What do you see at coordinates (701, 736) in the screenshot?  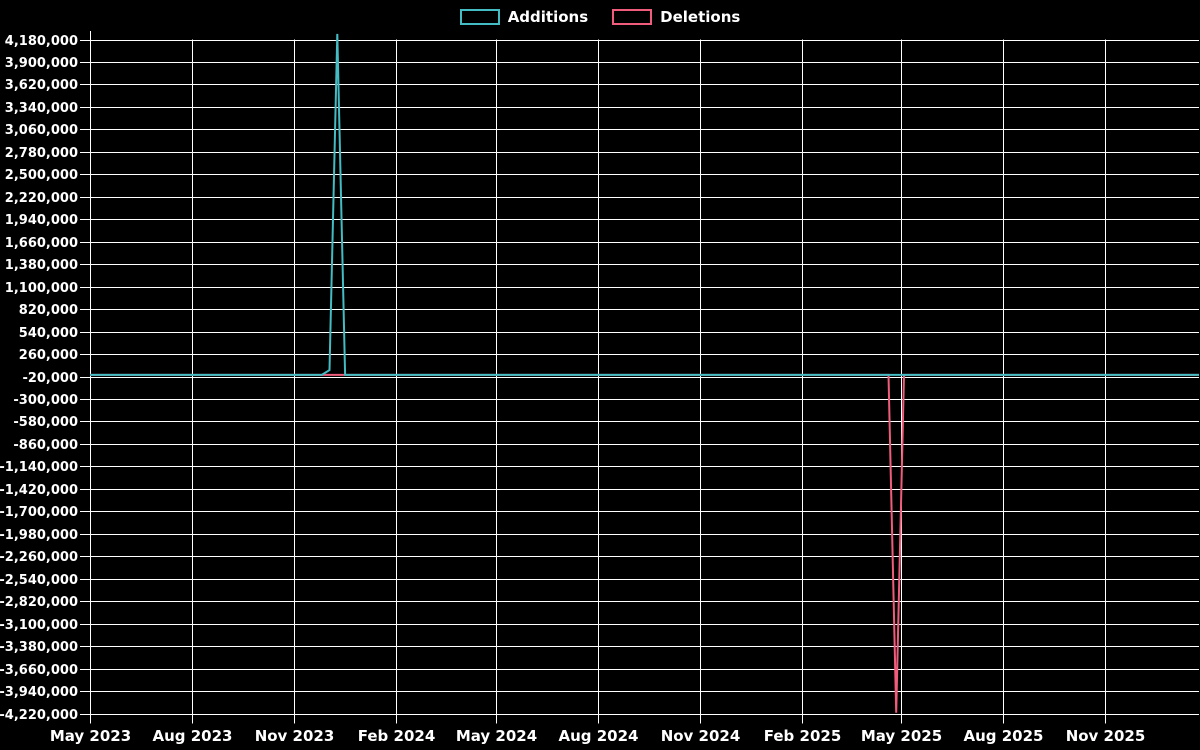 I see `x-axis-label: Nov 2024` at bounding box center [701, 736].